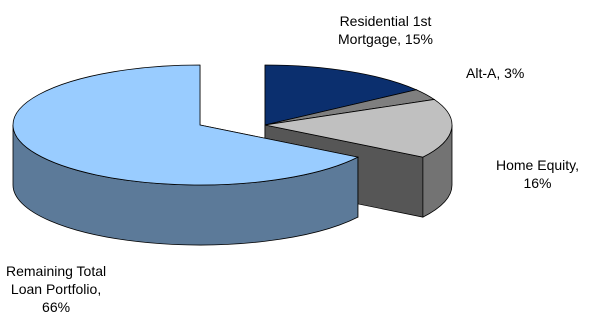 The width and height of the screenshot is (609, 326). I want to click on label-line: Loan Portfolio,, so click(56, 289).